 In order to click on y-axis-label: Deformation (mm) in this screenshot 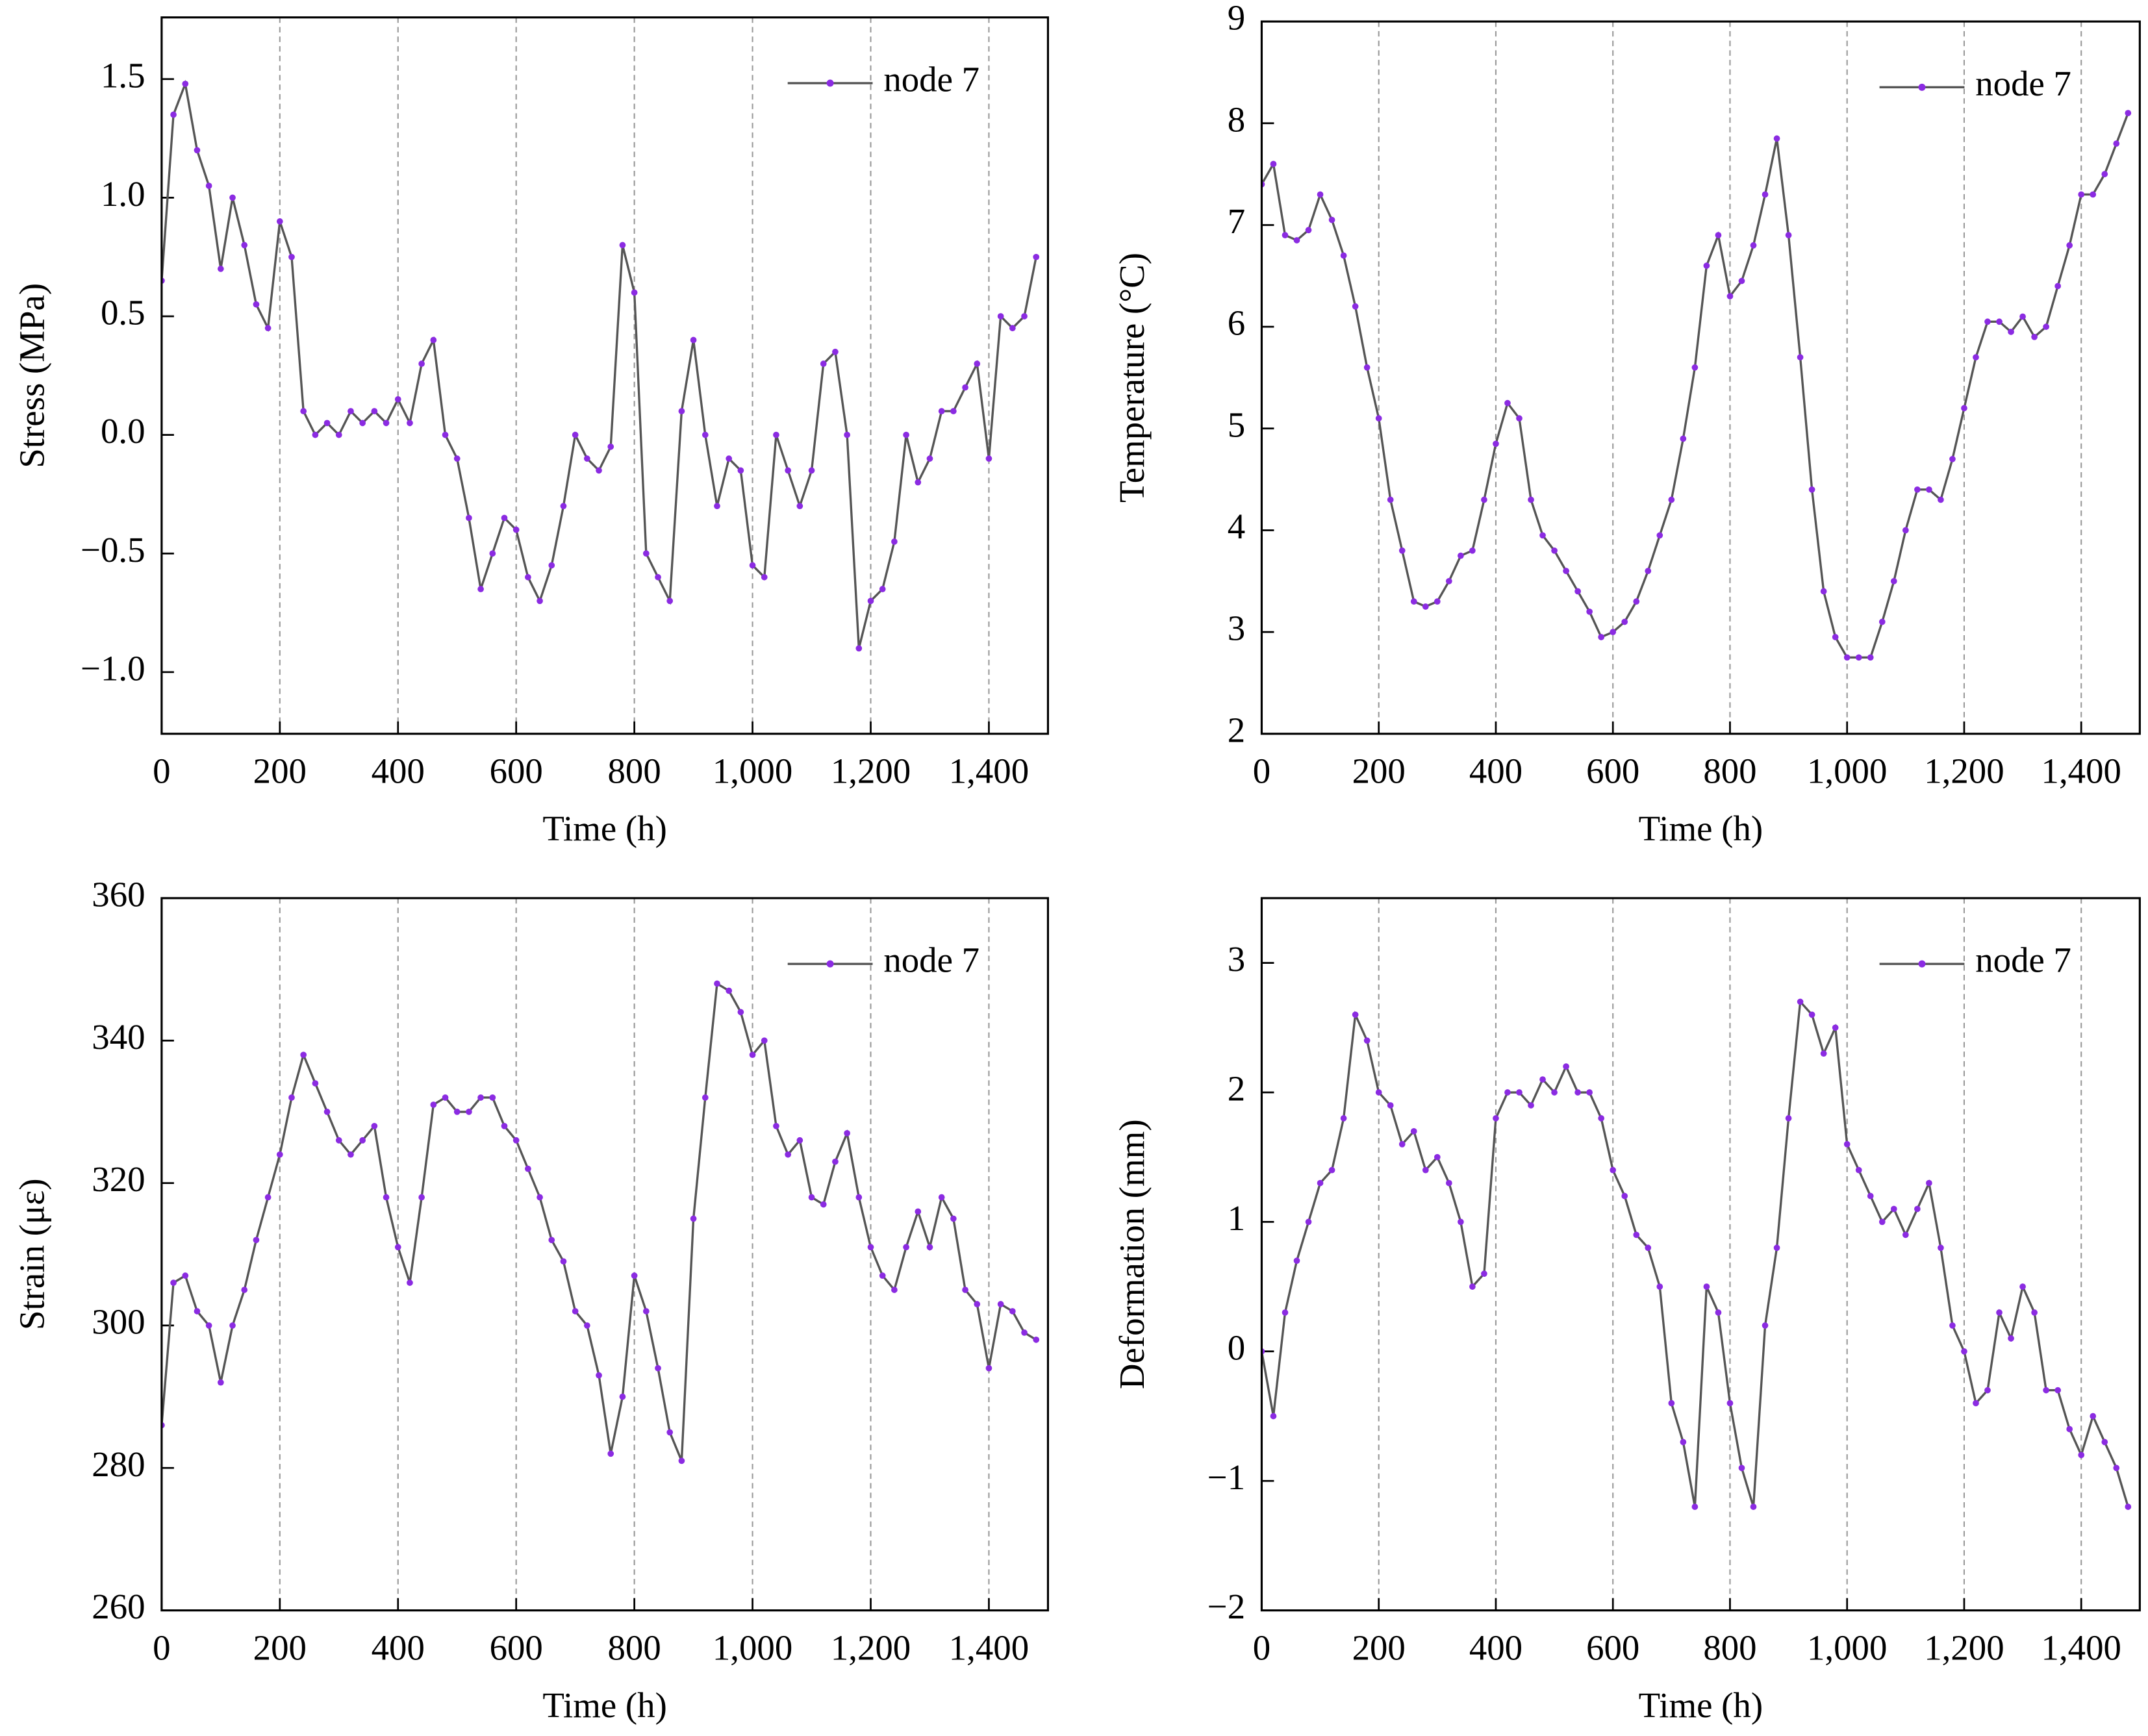, I will do `click(1132, 1254)`.